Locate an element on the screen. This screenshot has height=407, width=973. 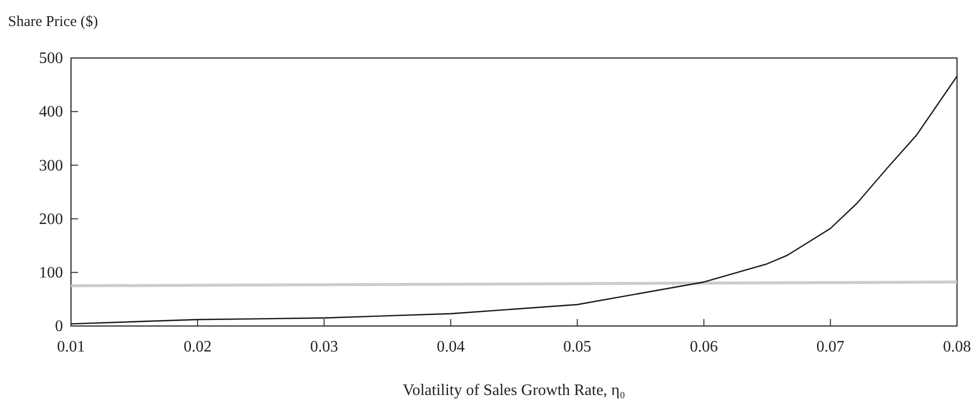
y-tick-label: 100 is located at coordinates (51, 273).